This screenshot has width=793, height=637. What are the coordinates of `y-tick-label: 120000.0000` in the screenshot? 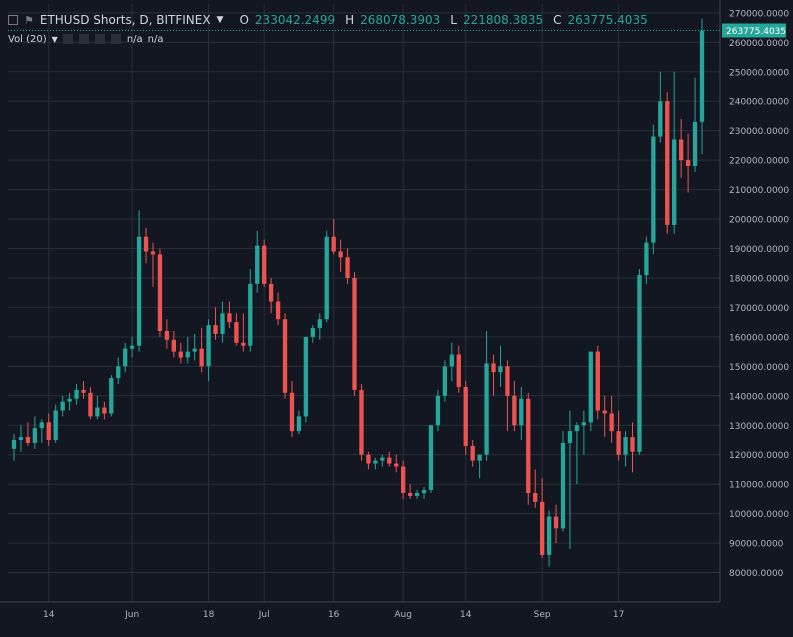 It's located at (759, 456).